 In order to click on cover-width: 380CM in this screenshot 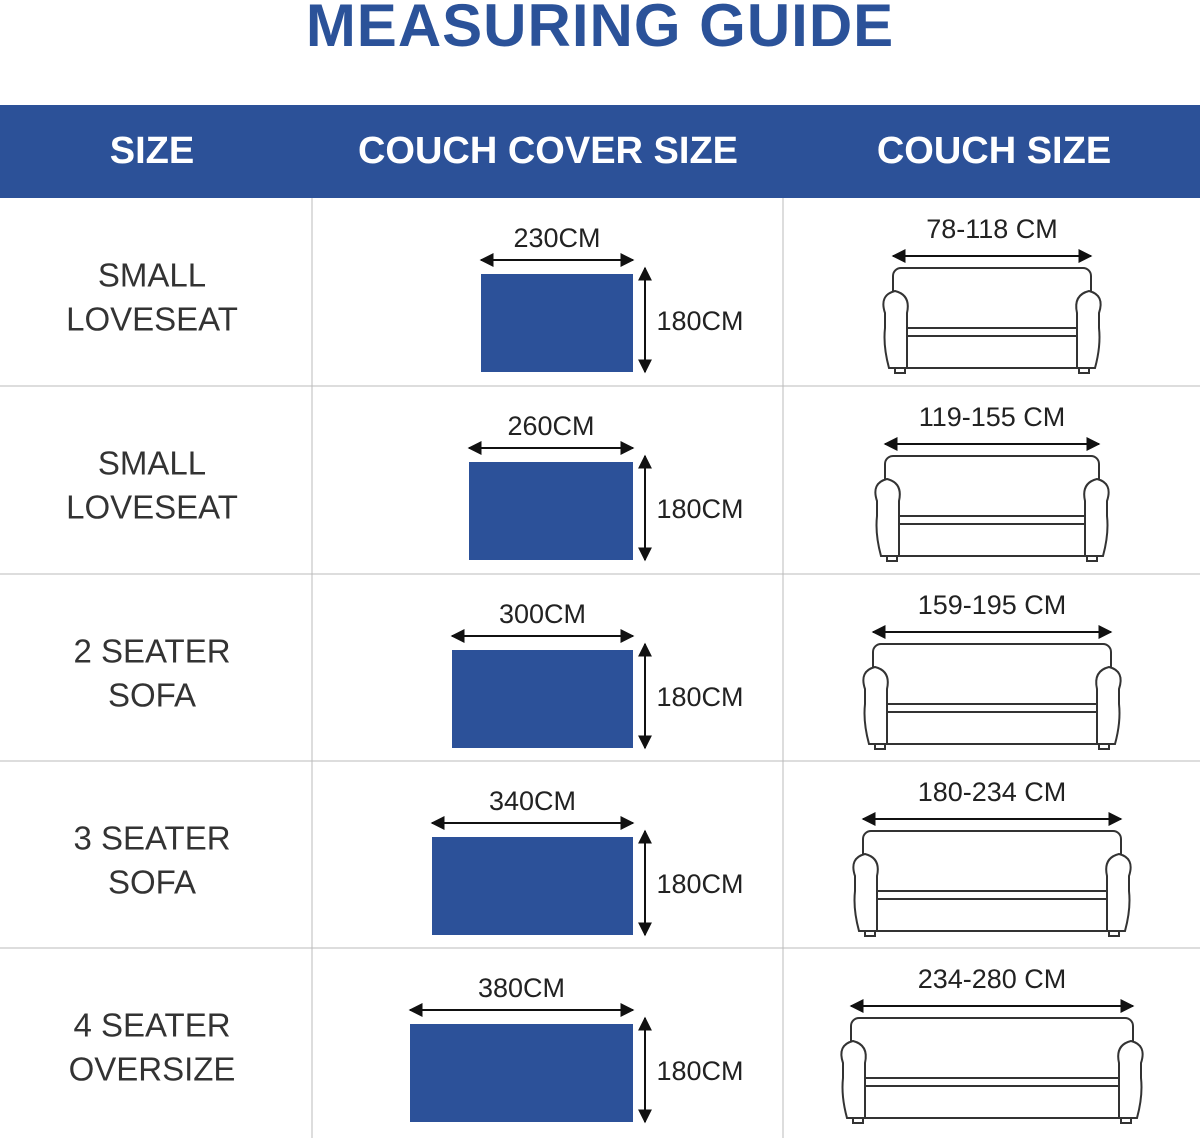, I will do `click(521, 988)`.